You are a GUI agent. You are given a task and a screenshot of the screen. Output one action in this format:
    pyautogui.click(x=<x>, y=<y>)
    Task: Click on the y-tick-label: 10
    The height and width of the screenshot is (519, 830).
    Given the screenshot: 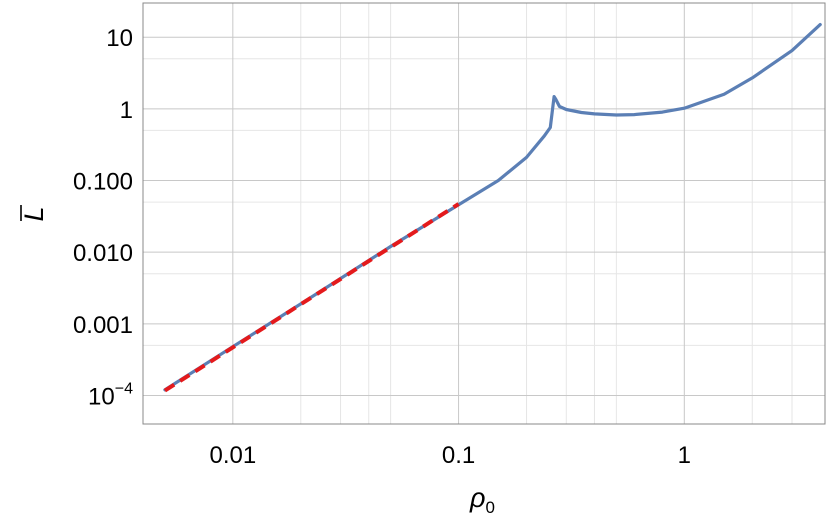 What is the action you would take?
    pyautogui.click(x=119, y=38)
    